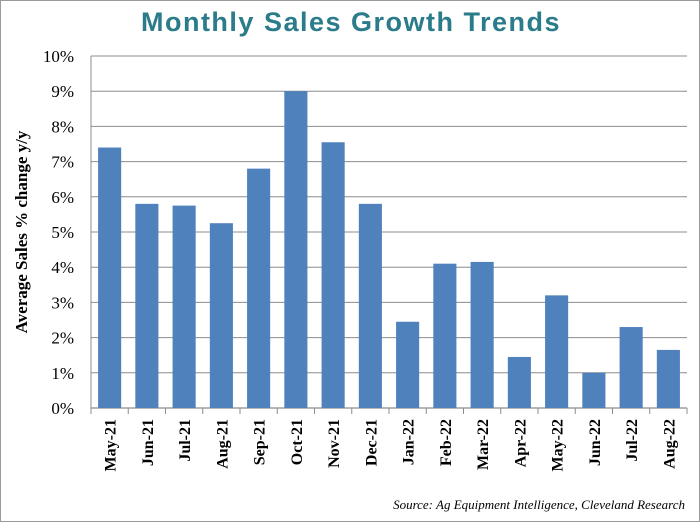  Describe the element at coordinates (62, 162) in the screenshot. I see `y-tick-label: 7%` at that location.